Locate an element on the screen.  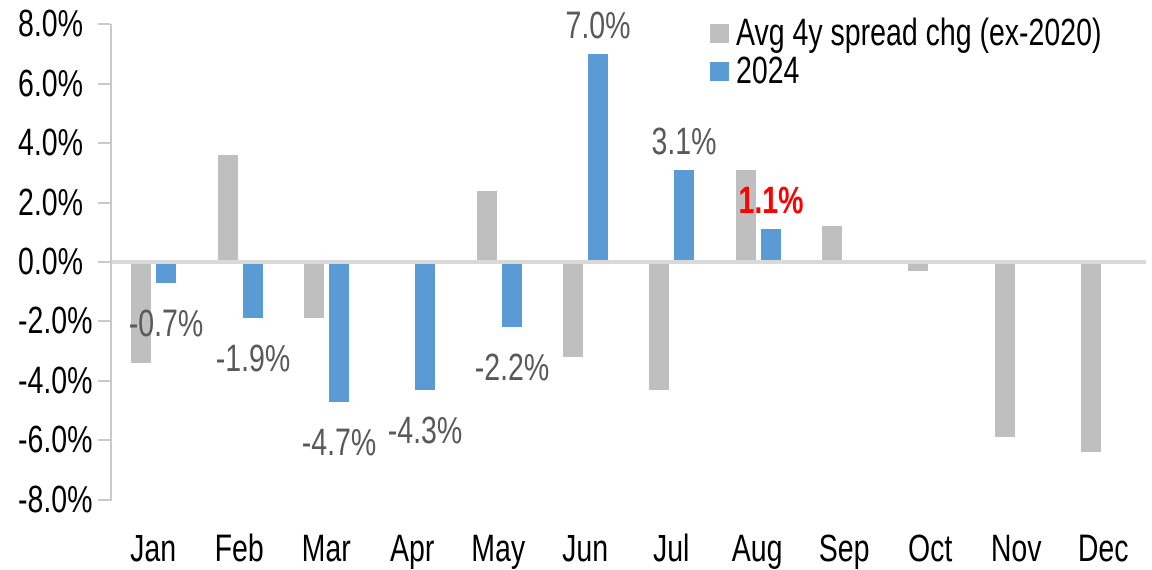
legend: Avg 4y spread chg (ex-2020) 2024 is located at coordinates (931, 52).